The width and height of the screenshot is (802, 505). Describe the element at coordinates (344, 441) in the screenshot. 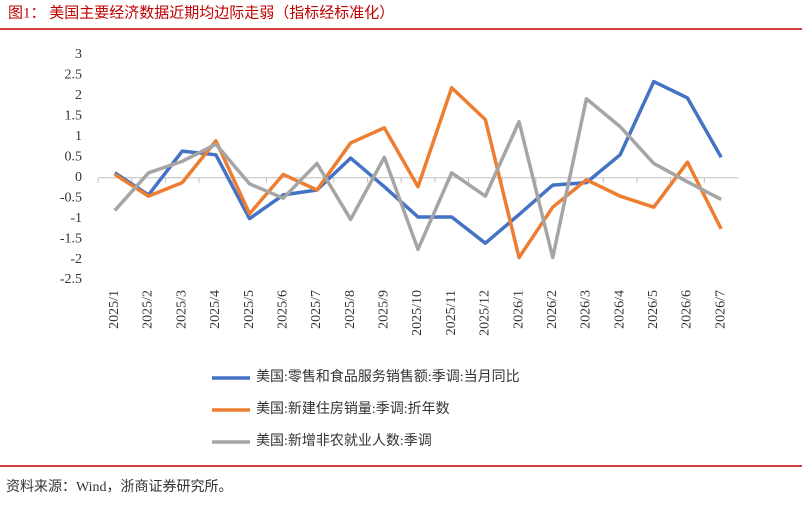

I see `legend-label: 美国:新增非农就业人数:季调` at that location.